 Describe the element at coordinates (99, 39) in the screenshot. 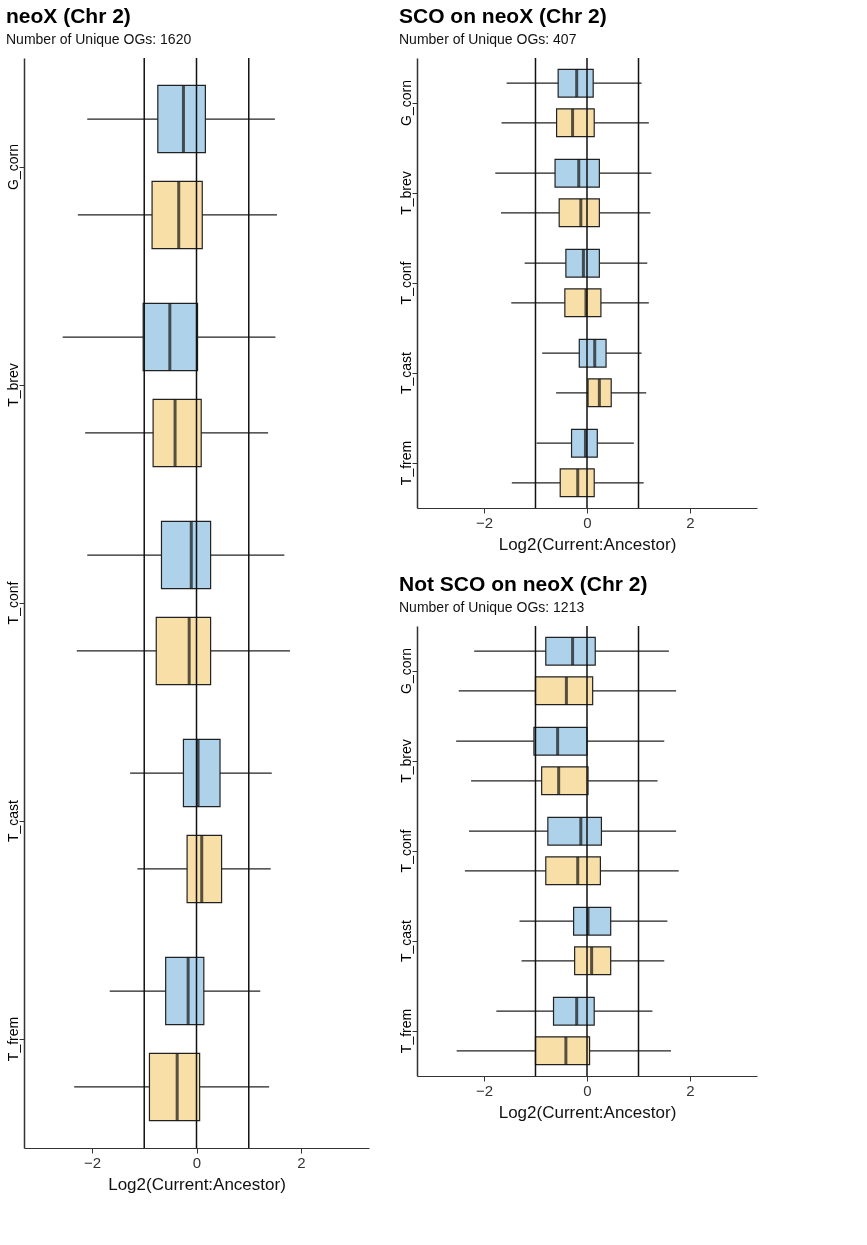

I see `chart-subtitle: Number of Unique OGs: 1620` at that location.